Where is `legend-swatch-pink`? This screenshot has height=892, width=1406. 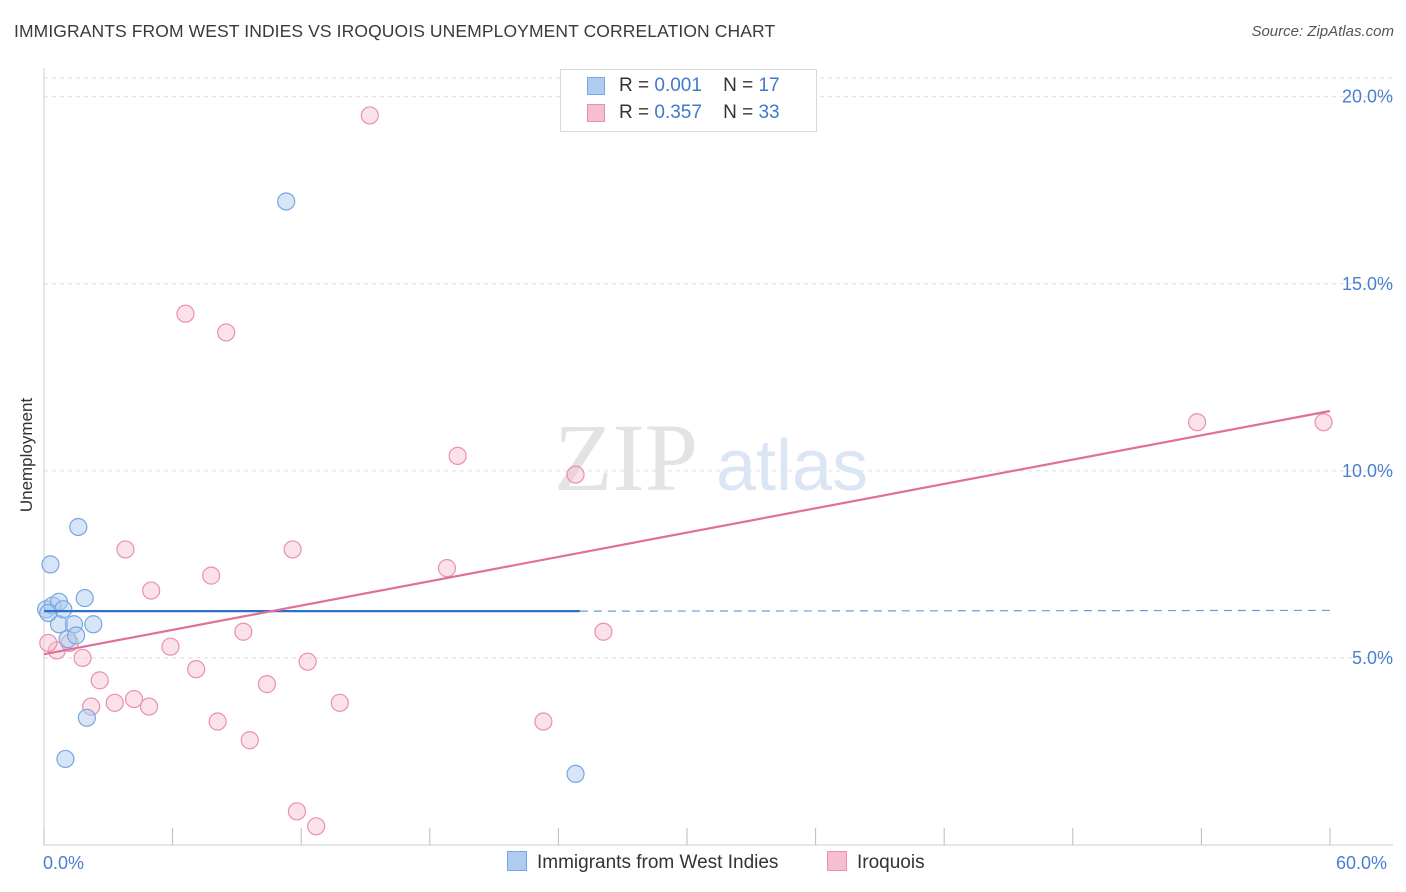
legend-swatch-pink is located at coordinates (596, 113).